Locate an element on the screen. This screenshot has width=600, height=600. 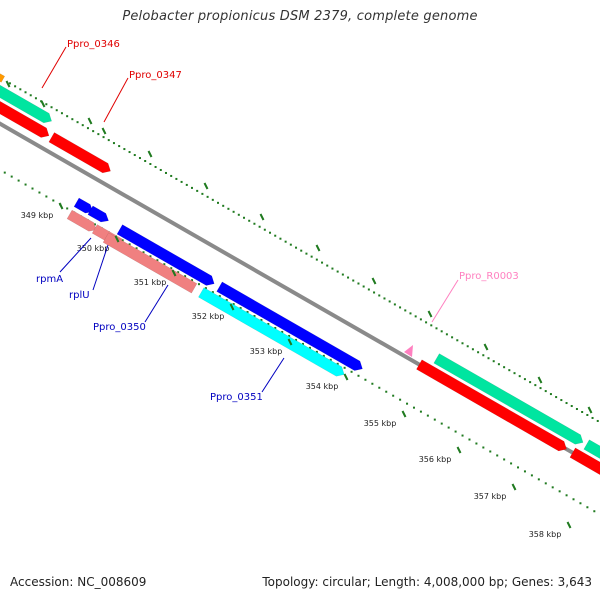
gene-rpmA is located at coordinates (81, 220).